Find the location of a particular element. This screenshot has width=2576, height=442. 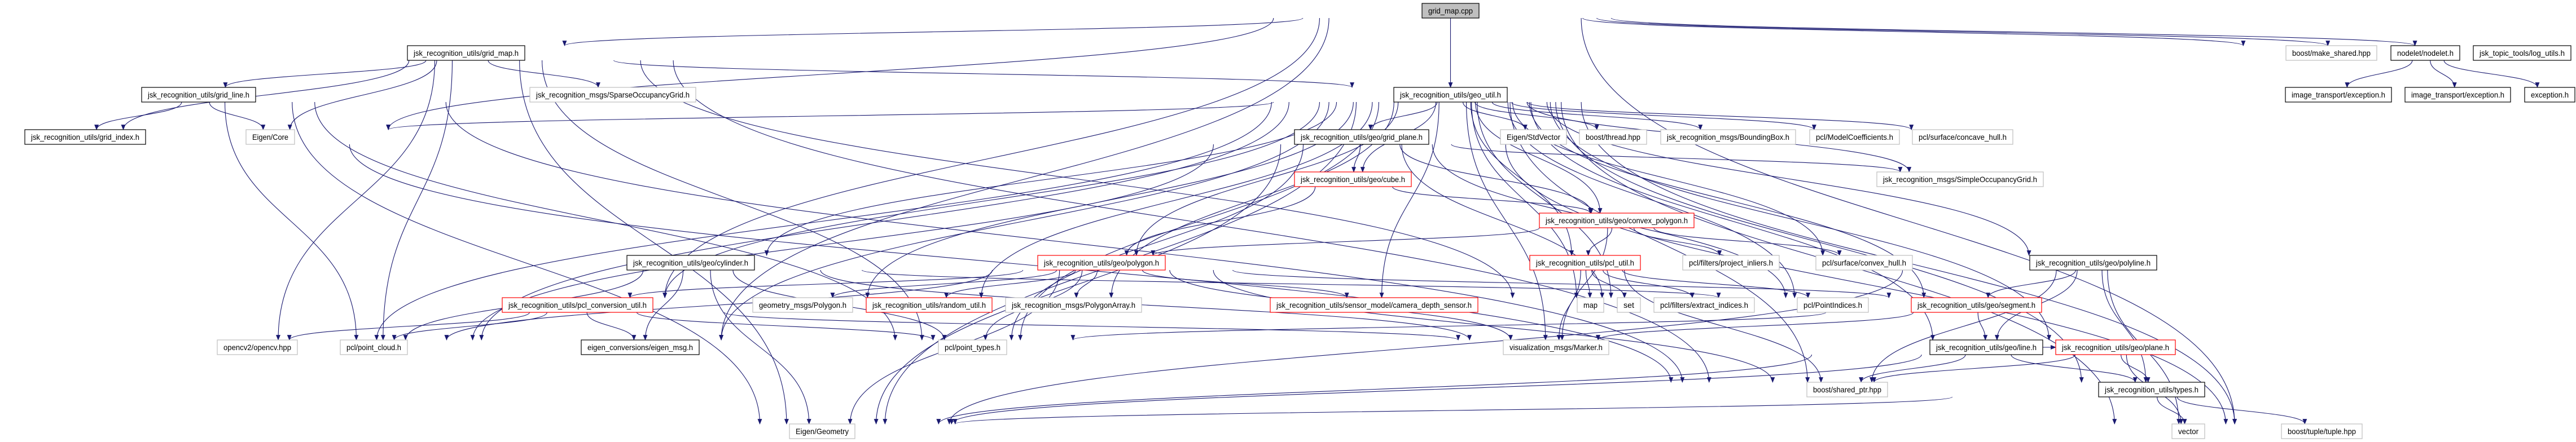

edge-polyline-to-shared_ptr is located at coordinates (1963, 326).